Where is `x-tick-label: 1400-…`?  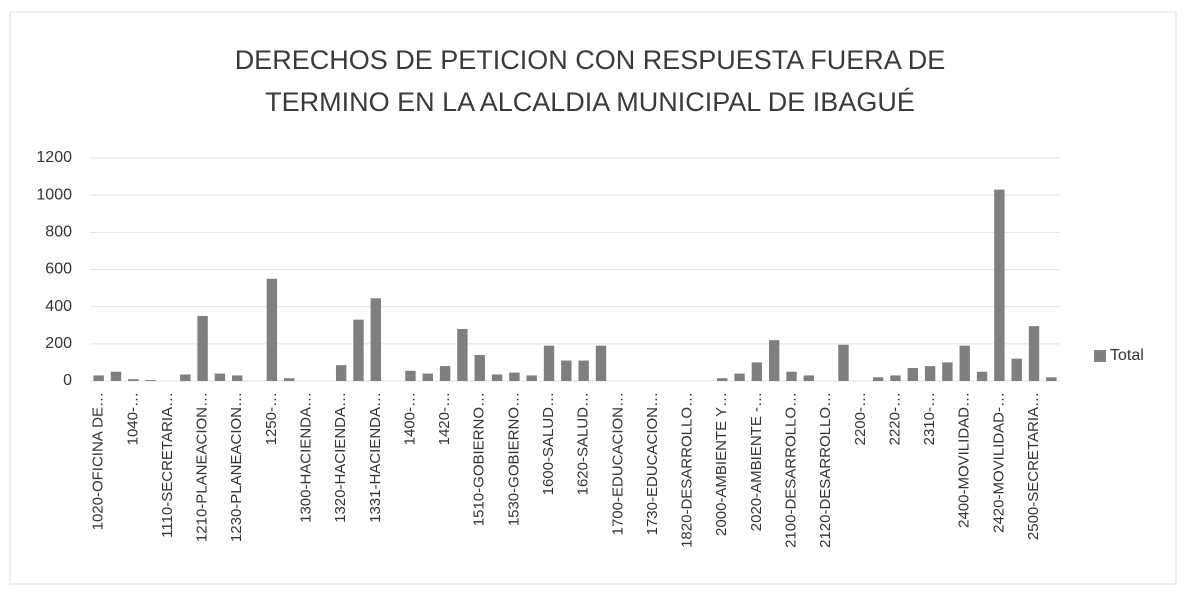 x-tick-label: 1400-… is located at coordinates (409, 418).